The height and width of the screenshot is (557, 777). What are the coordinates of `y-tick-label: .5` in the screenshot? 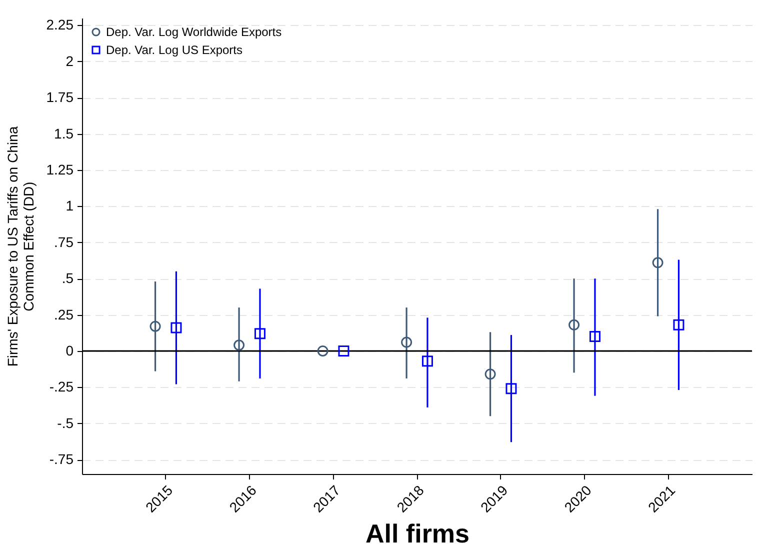 It's located at (68, 278).